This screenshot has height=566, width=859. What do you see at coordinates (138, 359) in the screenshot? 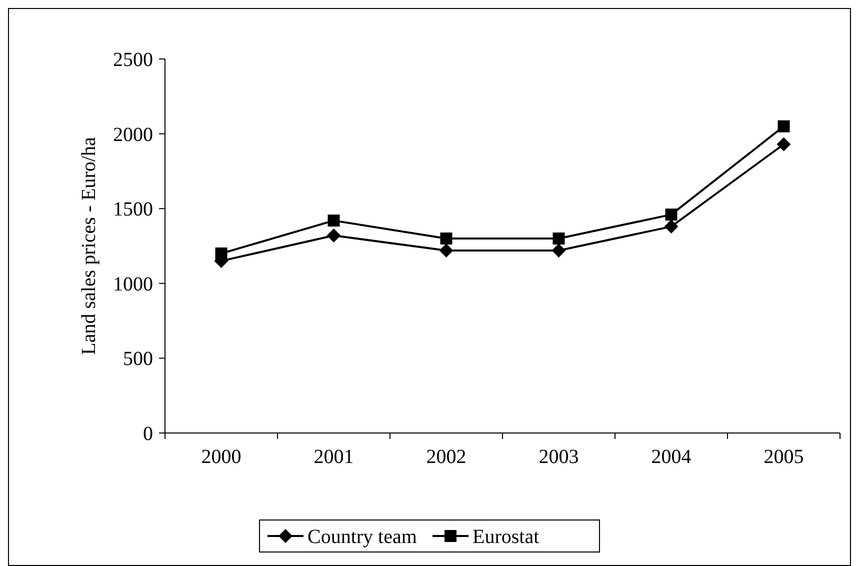
I see `y-tick-label: 500` at bounding box center [138, 359].